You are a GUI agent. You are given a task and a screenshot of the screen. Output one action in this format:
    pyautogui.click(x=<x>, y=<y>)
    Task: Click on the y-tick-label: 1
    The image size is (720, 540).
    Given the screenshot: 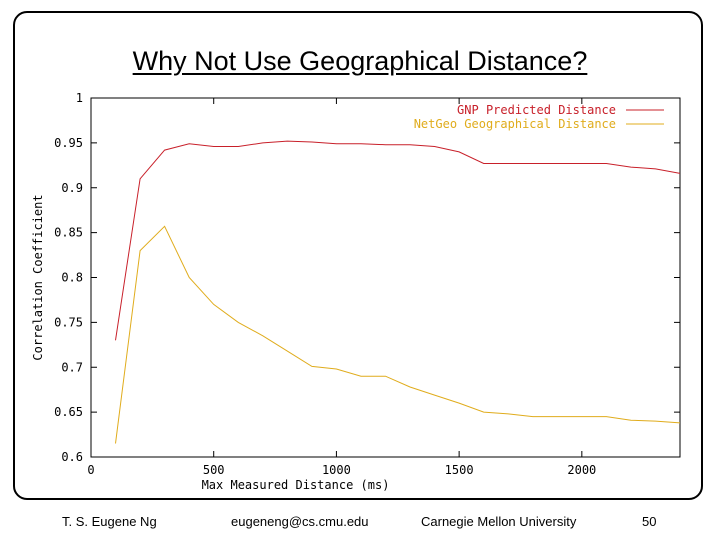 What is the action you would take?
    pyautogui.click(x=79, y=98)
    